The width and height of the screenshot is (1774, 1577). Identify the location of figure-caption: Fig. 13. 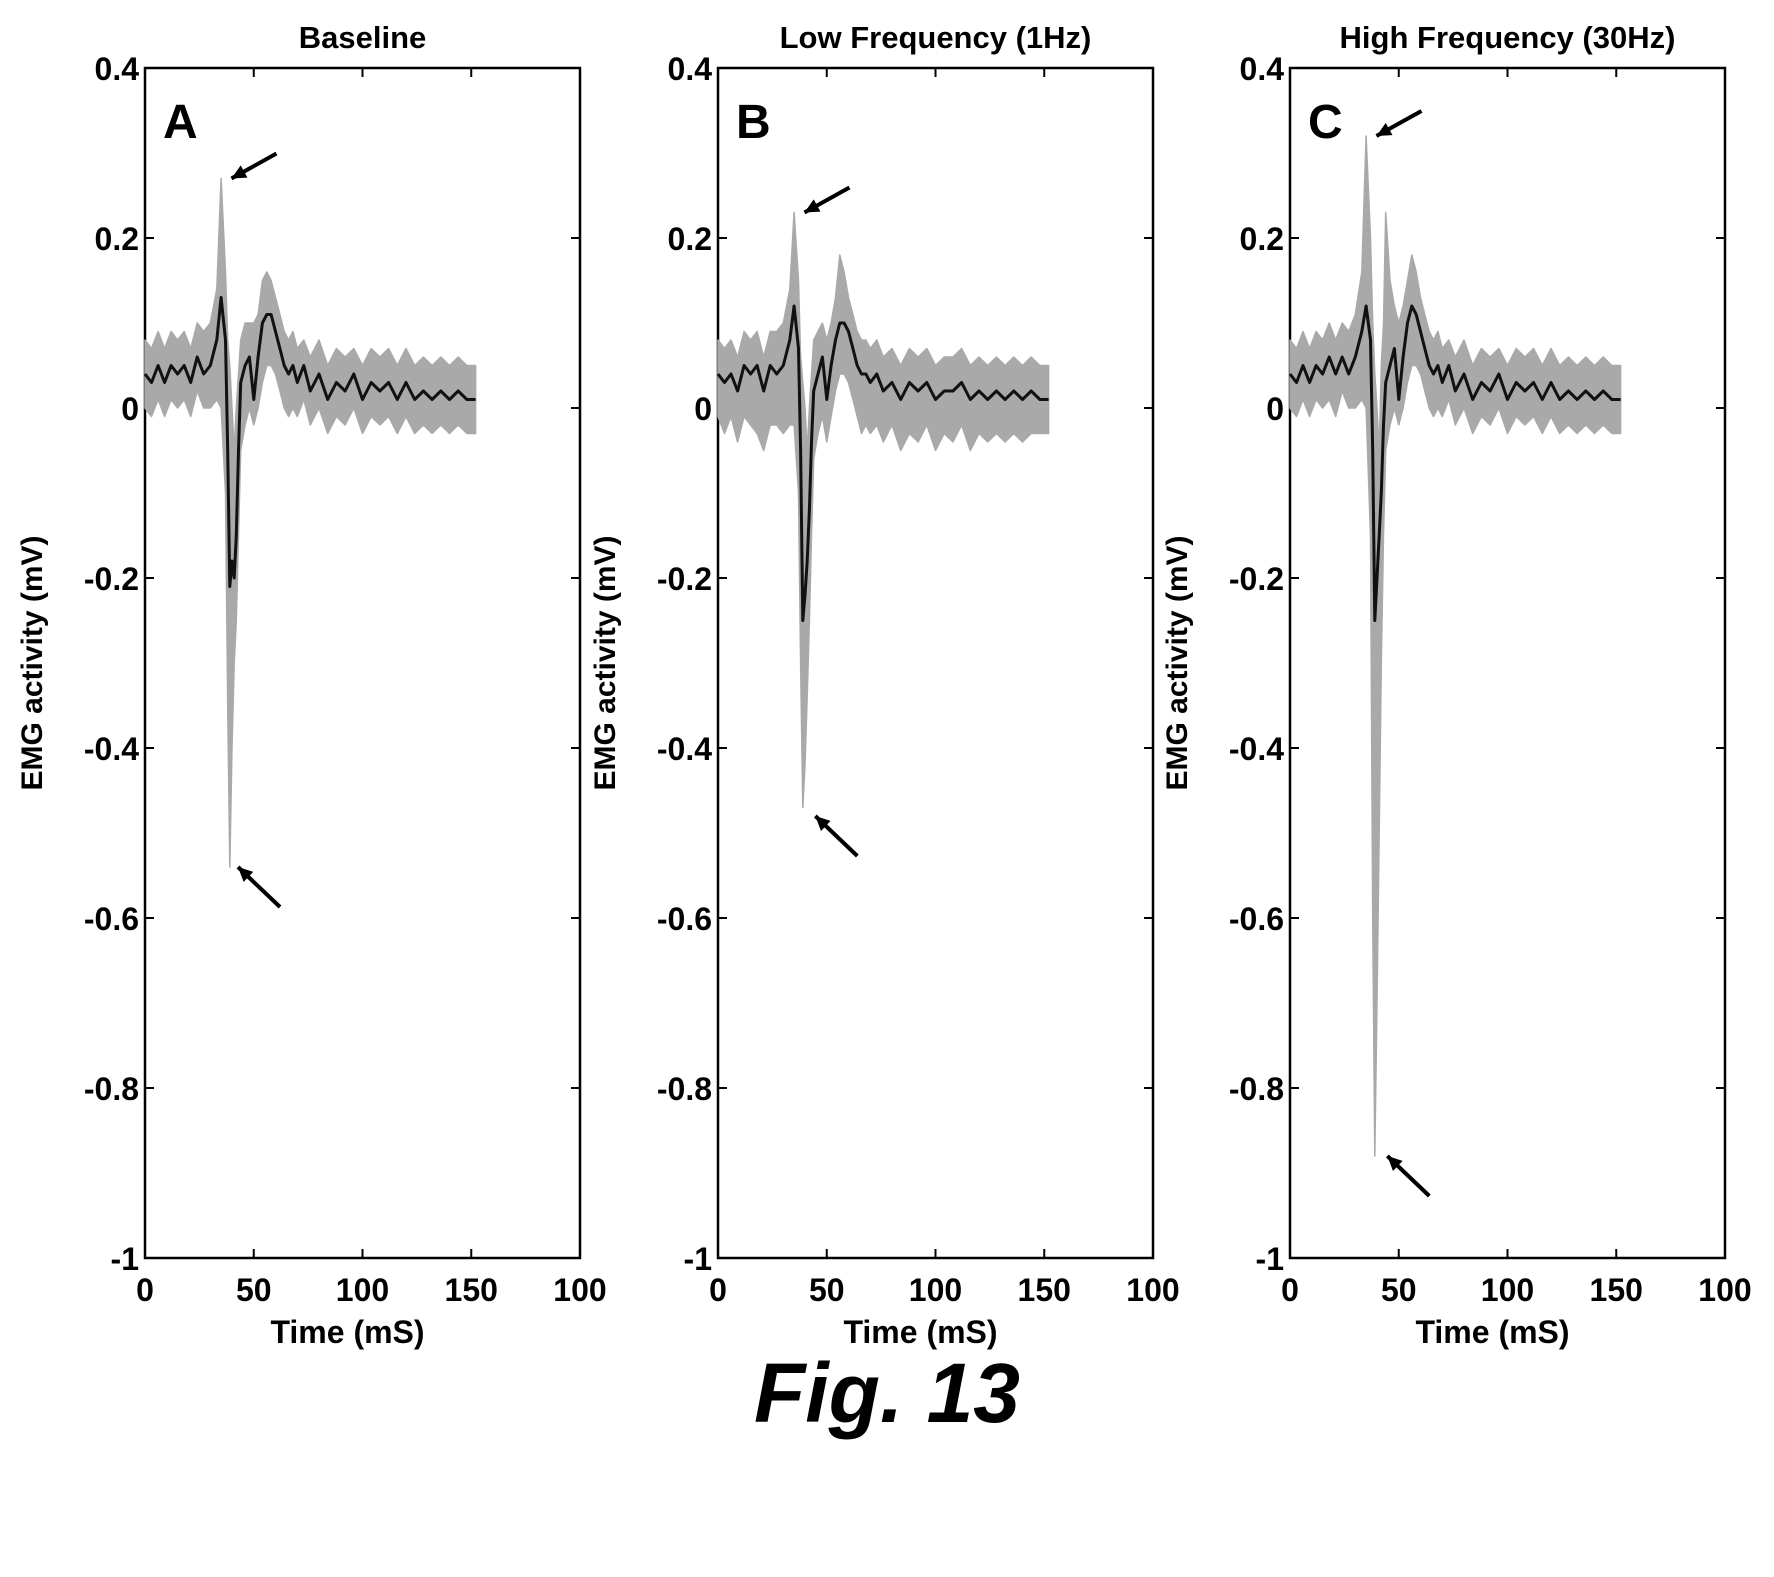
(887, 1393).